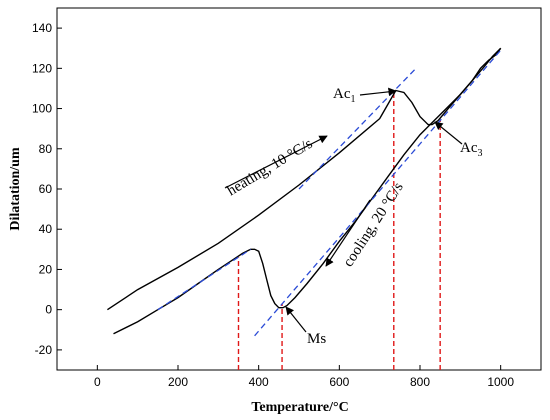 Image resolution: width=550 pixels, height=420 pixels. I want to click on y-tick-label: 120, so click(42, 68).